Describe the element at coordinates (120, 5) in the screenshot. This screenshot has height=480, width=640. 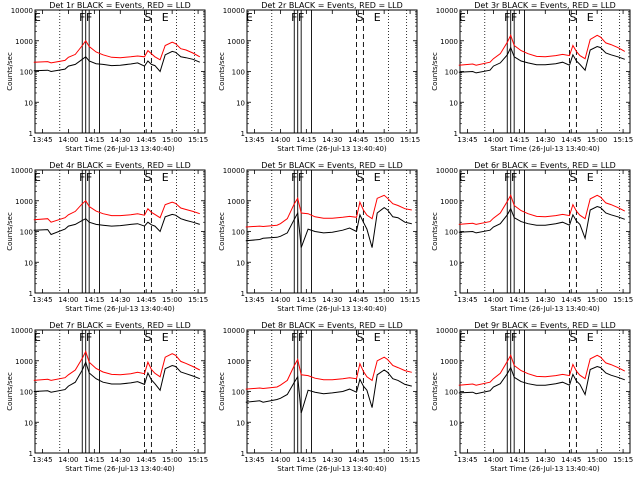
I see `panel-title: Det 1r BLACK = Events, RED = LLD` at that location.